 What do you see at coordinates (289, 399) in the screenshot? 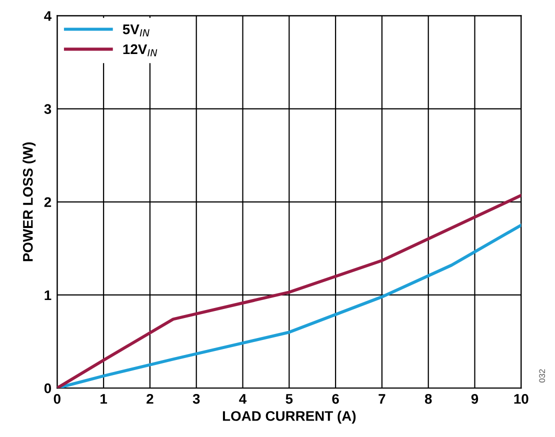
I see `x-tick-label: 5` at bounding box center [289, 399].